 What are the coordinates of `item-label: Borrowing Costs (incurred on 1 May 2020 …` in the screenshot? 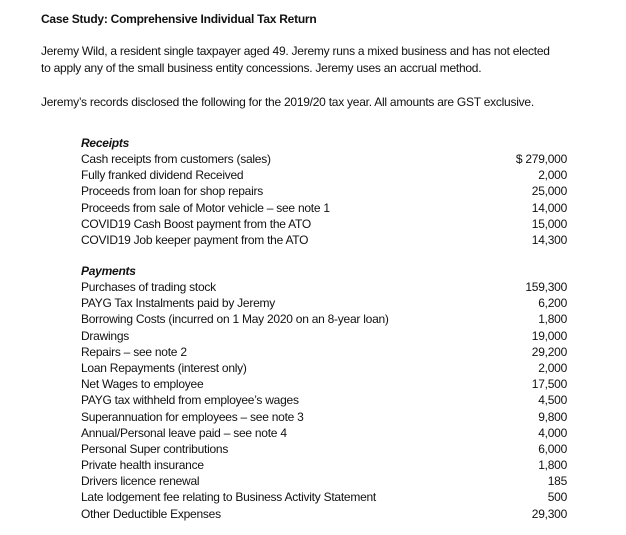 It's located at (235, 319).